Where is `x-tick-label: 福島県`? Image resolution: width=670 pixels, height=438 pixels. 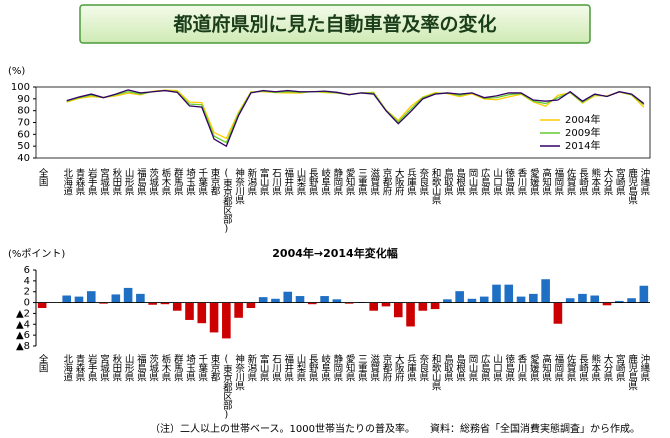 x-tick-label: 福島県 is located at coordinates (141, 367).